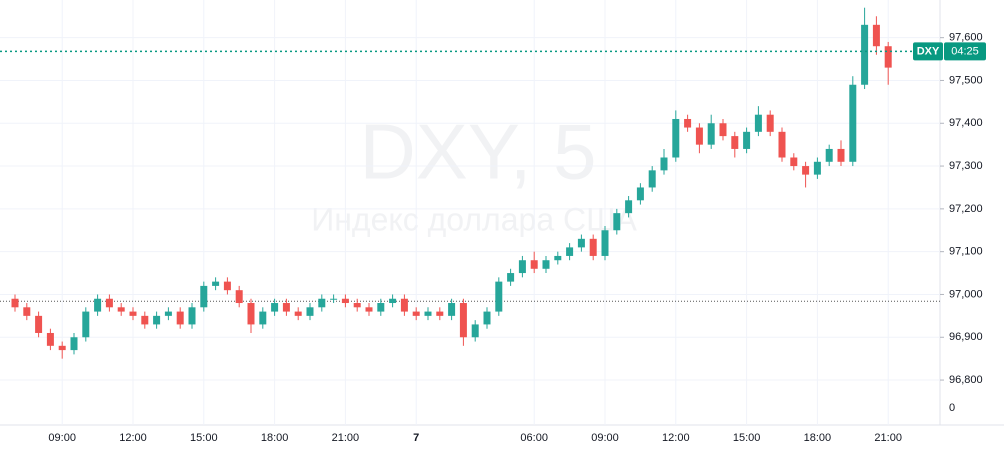 Image resolution: width=1004 pixels, height=451 pixels. I want to click on x-tick-label: 06:00, so click(534, 438).